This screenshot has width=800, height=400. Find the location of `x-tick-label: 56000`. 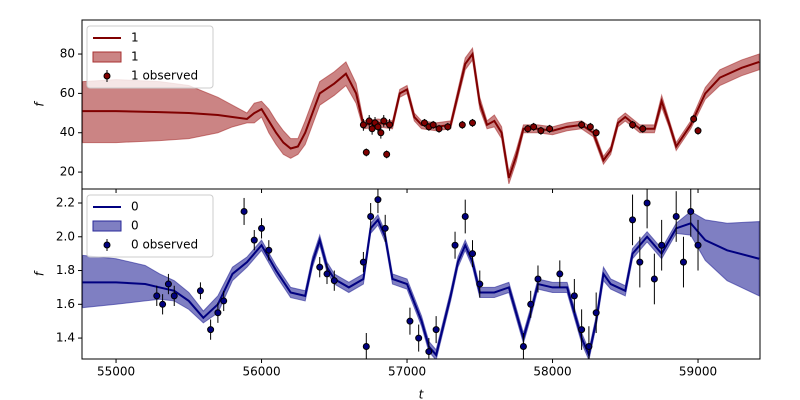

x-tick-label: 56000 is located at coordinates (261, 372).